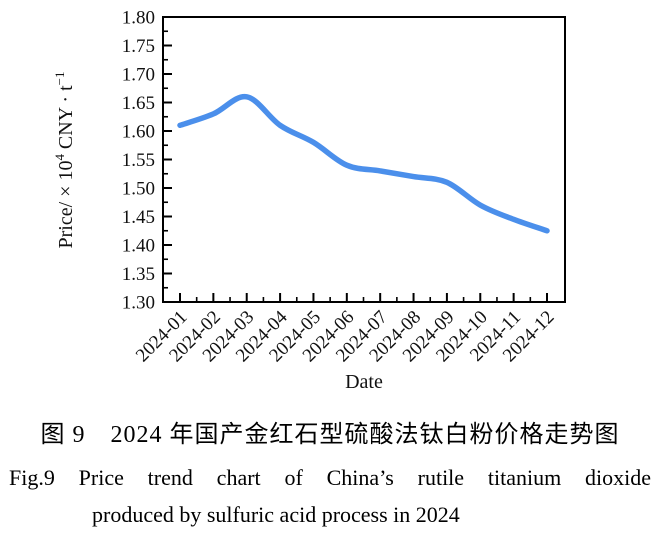  Describe the element at coordinates (64, 160) in the screenshot. I see `y-axis-title: Price/ × 104 CNY · t−1` at that location.